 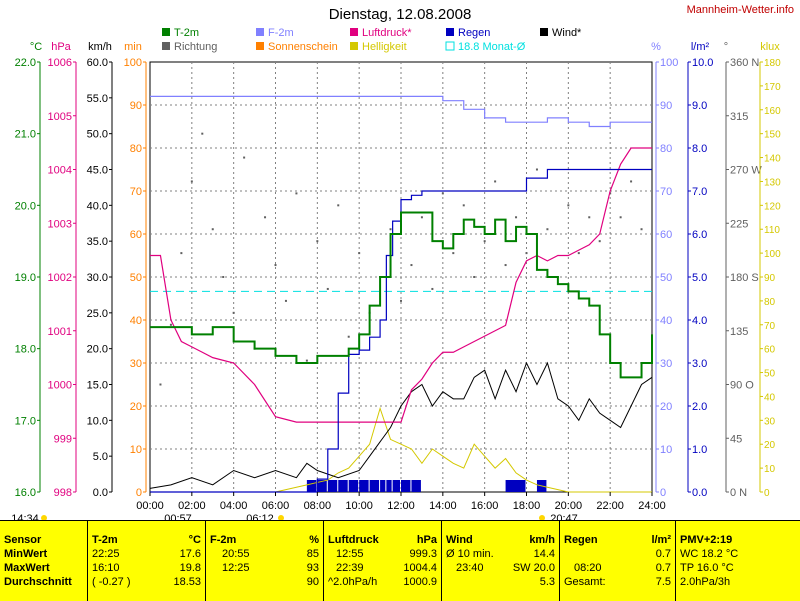 What do you see at coordinates (699, 493) in the screenshot?
I see `right-axis-label: 0.0` at bounding box center [699, 493].